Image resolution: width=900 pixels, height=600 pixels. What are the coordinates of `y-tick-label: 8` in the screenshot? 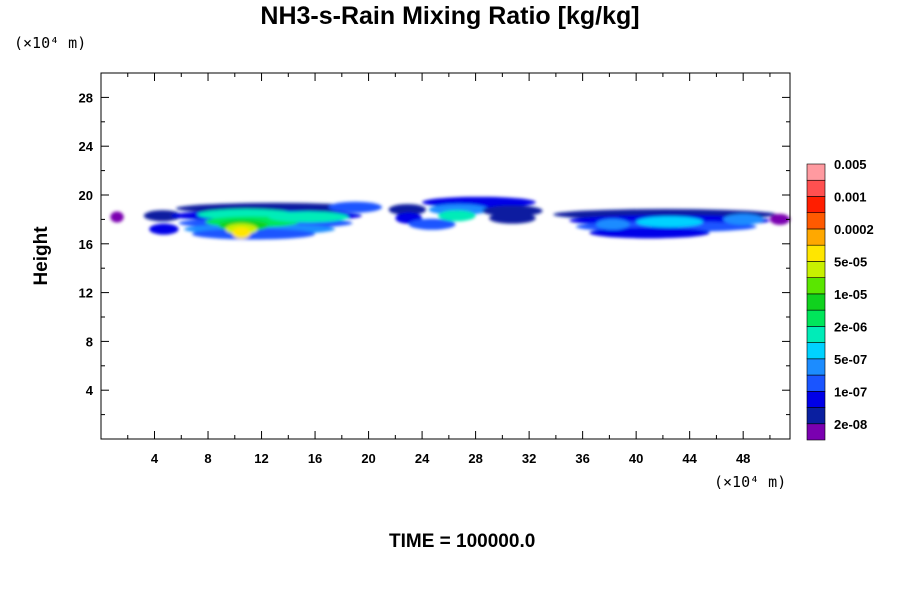 It's located at (89, 341).